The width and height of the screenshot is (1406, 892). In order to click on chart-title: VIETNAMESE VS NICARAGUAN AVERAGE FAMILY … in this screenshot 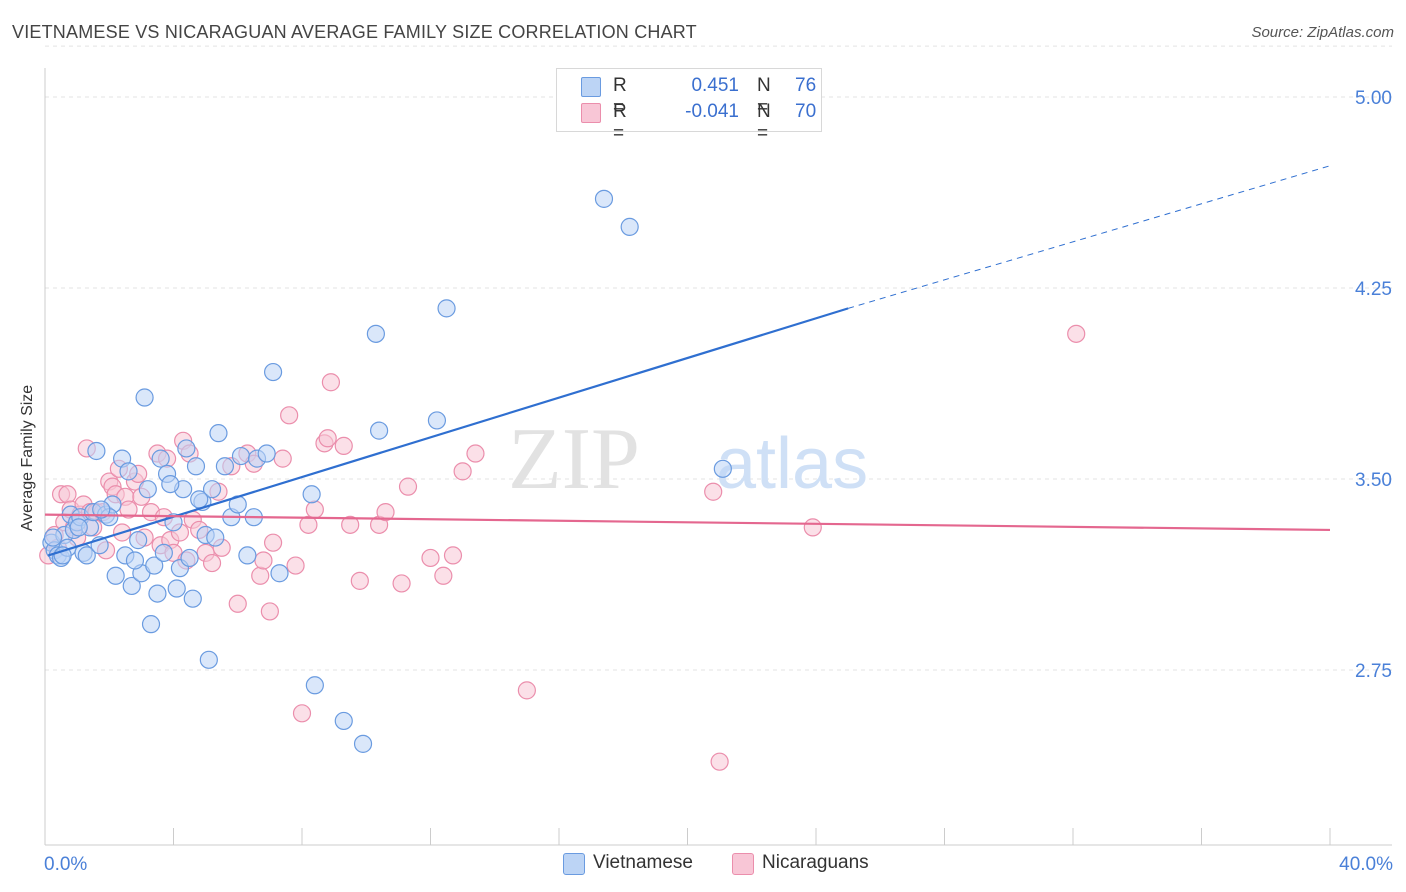, I will do `click(354, 32)`.